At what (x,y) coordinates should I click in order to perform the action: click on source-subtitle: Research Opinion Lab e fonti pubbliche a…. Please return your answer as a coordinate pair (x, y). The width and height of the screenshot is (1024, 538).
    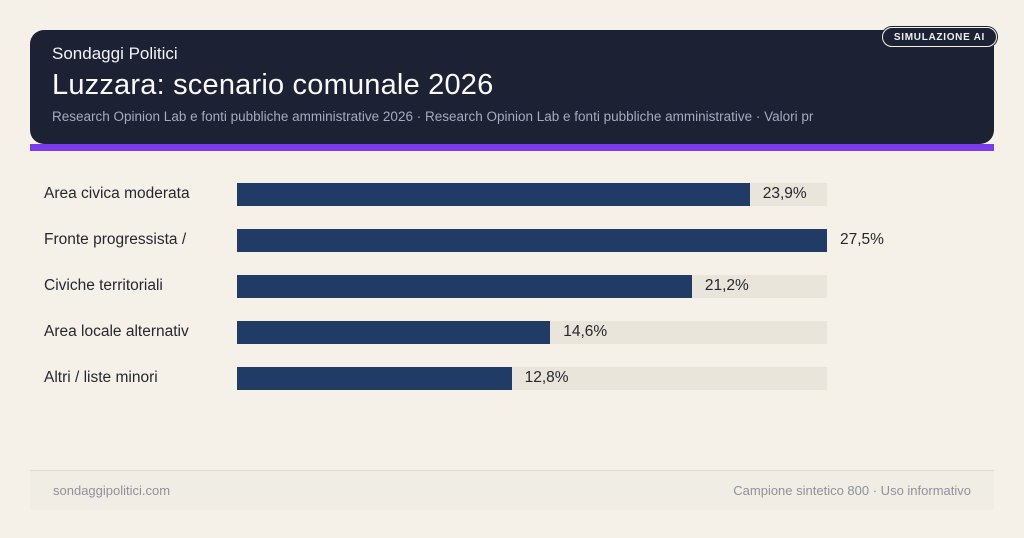
    Looking at the image, I should click on (433, 117).